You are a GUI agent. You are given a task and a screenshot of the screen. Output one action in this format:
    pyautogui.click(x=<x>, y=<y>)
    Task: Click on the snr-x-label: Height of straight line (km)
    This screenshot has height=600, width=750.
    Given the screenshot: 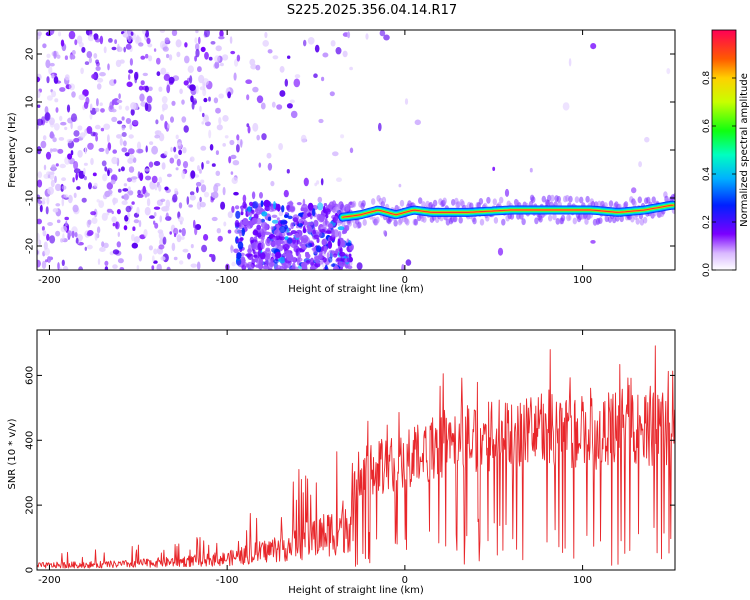 What is the action you would take?
    pyautogui.click(x=356, y=590)
    